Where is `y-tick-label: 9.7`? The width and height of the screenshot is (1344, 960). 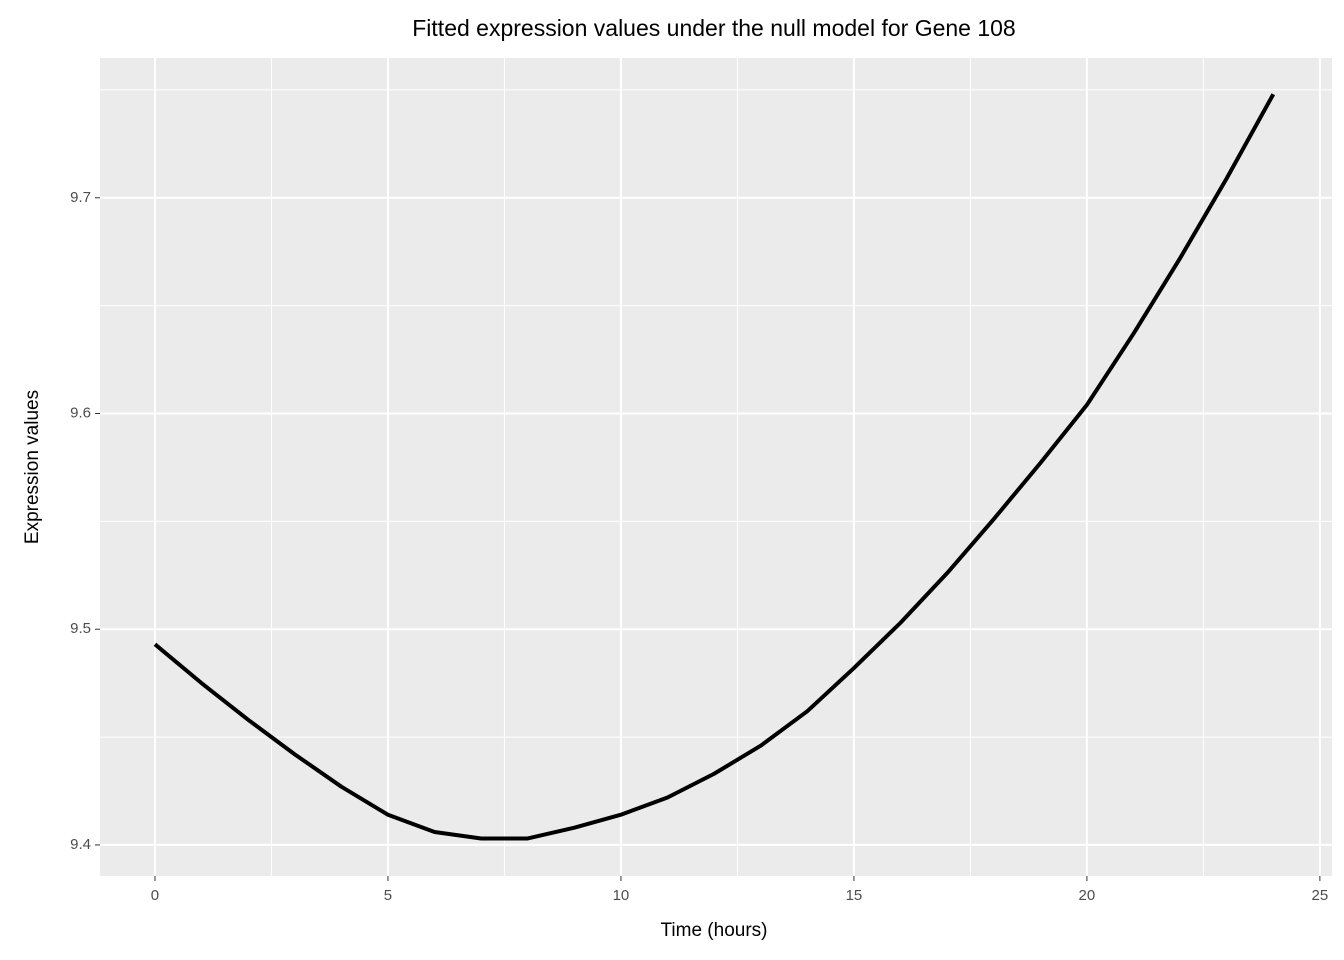 y-tick-label: 9.7 is located at coordinates (80, 197).